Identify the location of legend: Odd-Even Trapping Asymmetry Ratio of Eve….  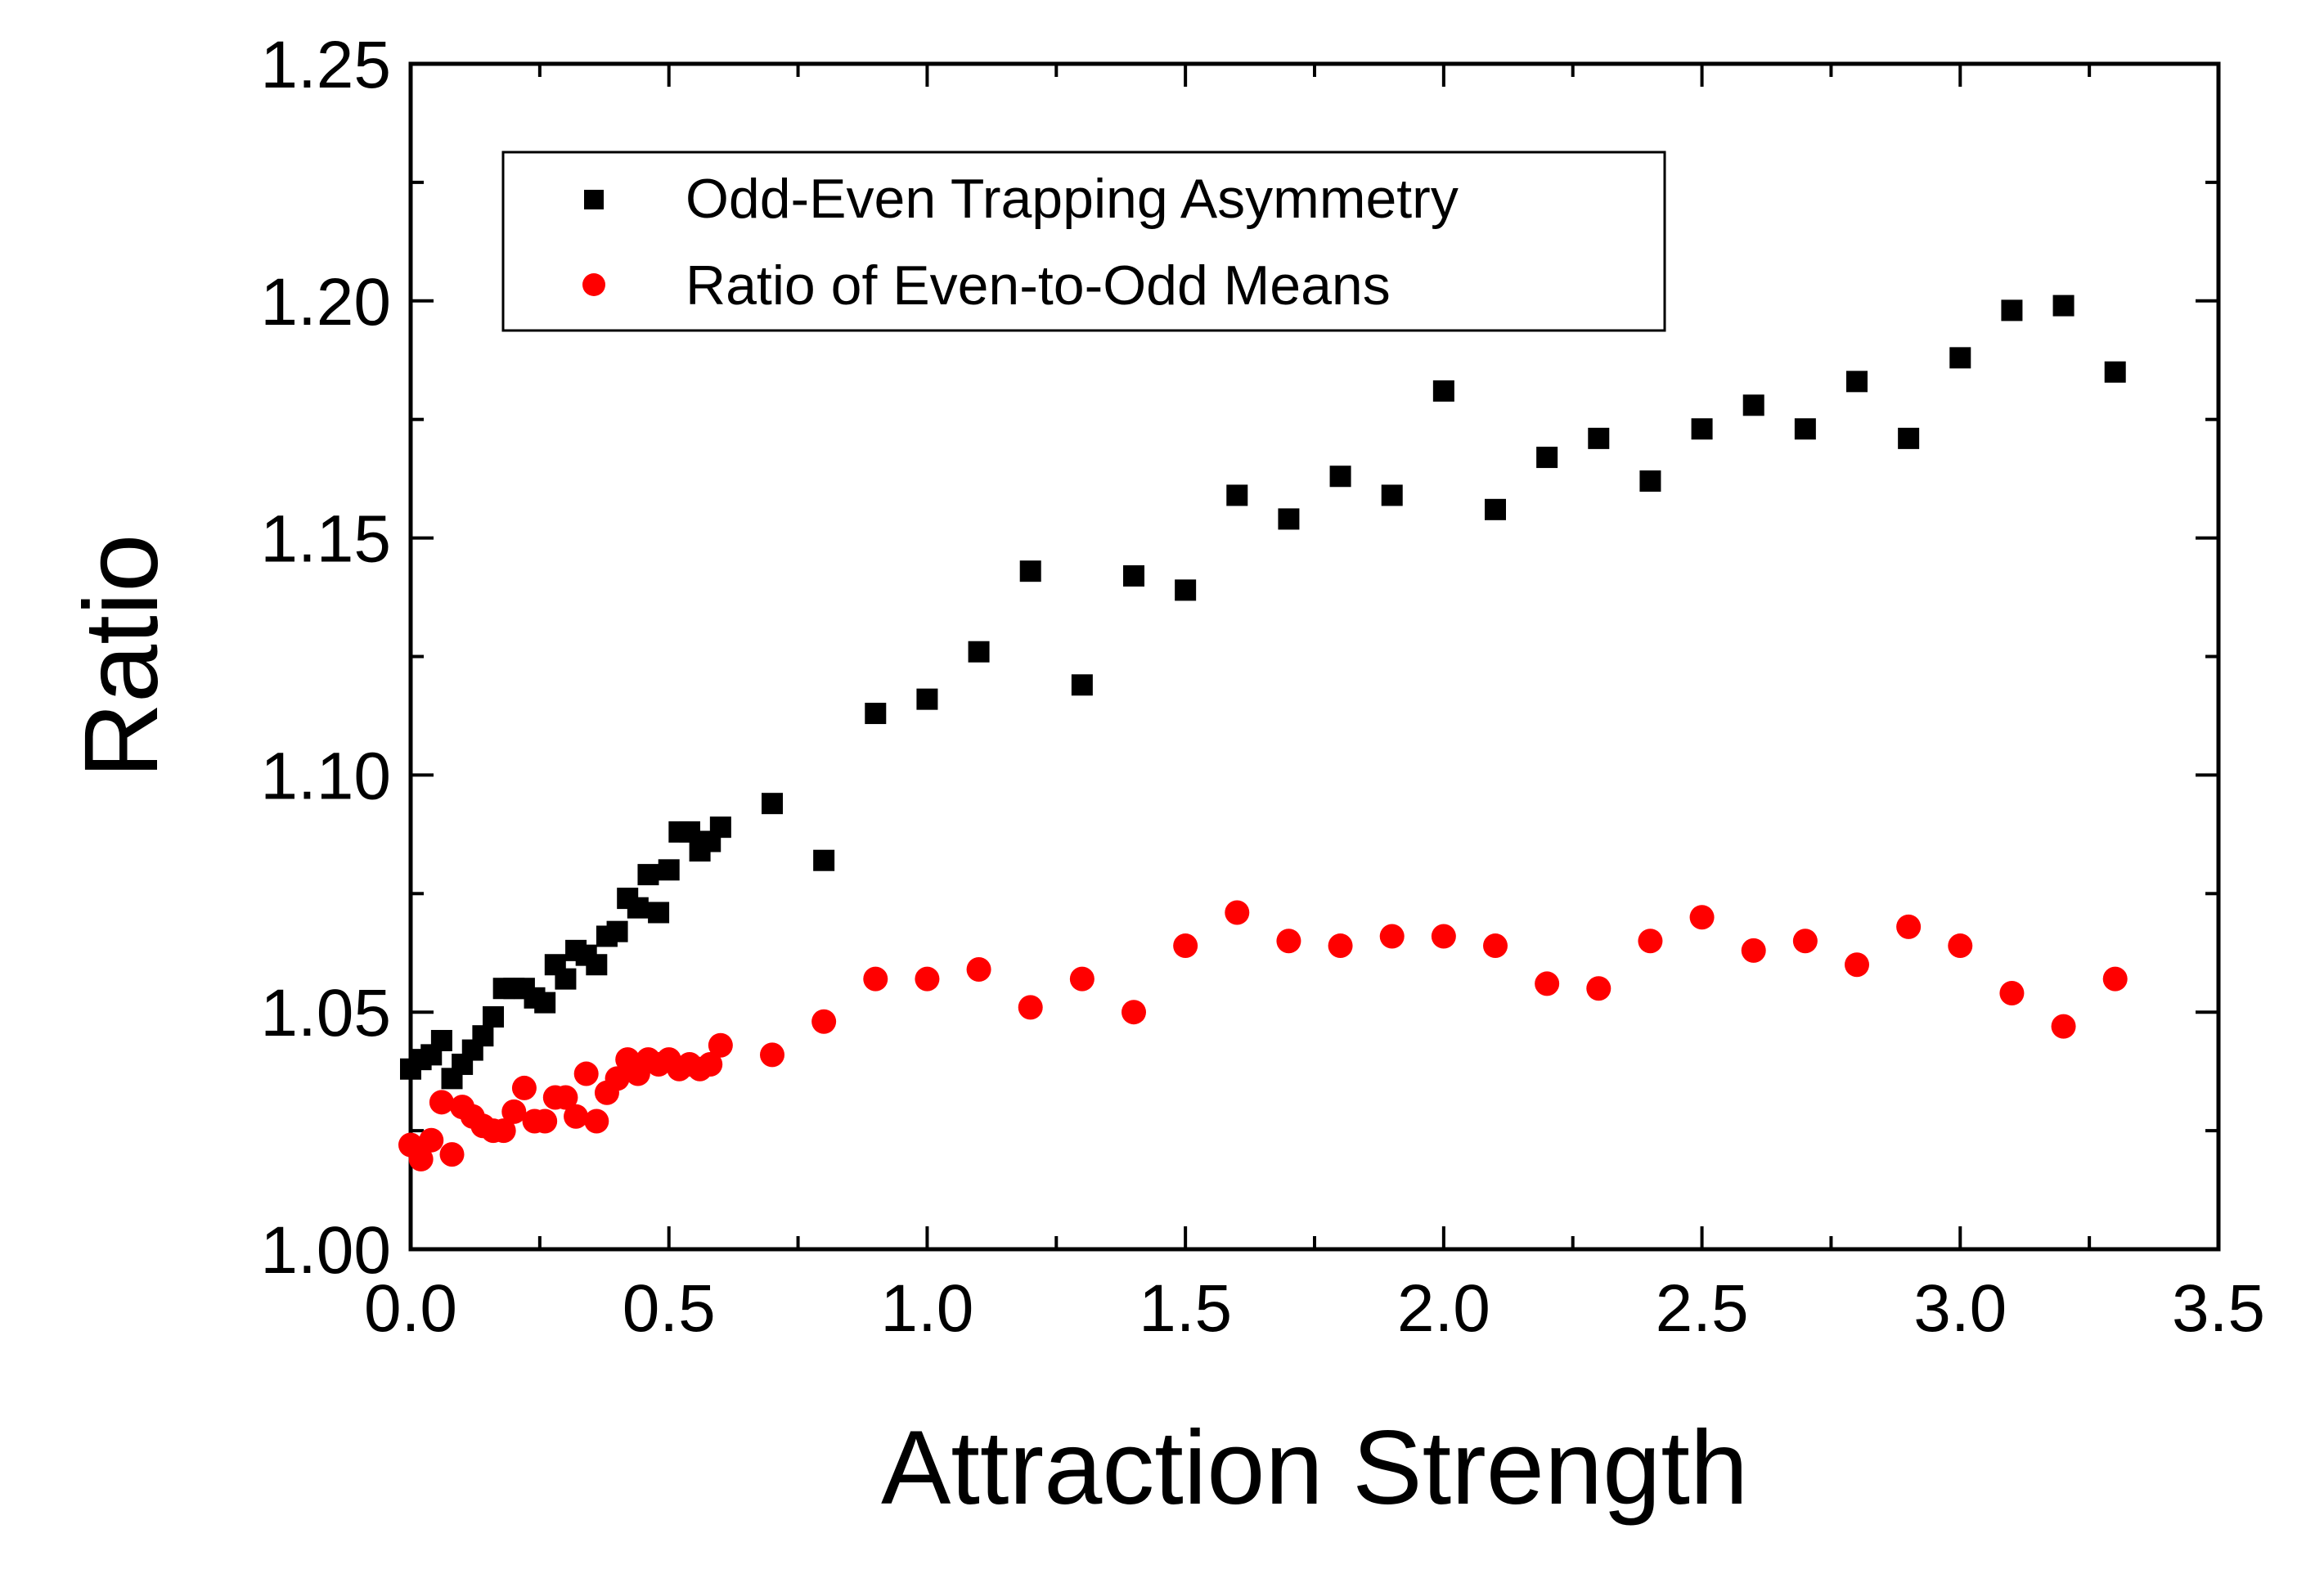
(1083, 241).